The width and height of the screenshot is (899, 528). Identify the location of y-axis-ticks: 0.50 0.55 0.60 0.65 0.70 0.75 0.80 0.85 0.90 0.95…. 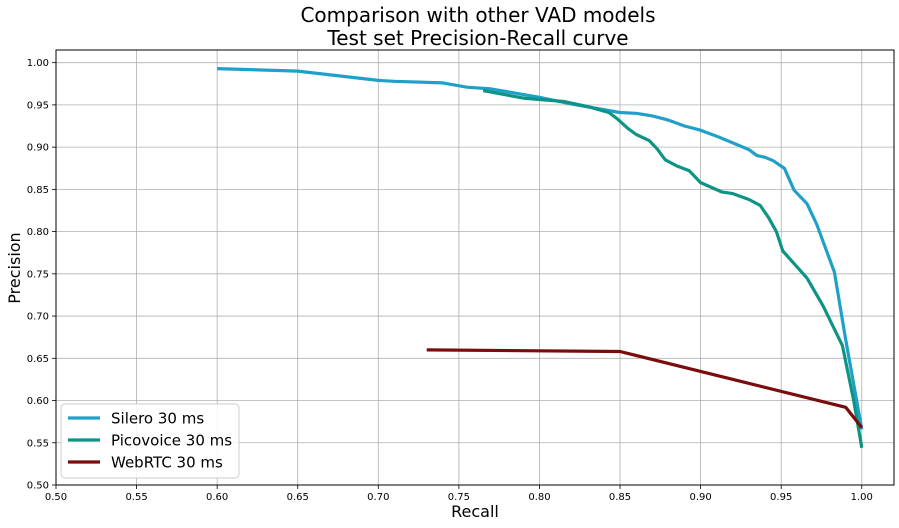
(41, 275).